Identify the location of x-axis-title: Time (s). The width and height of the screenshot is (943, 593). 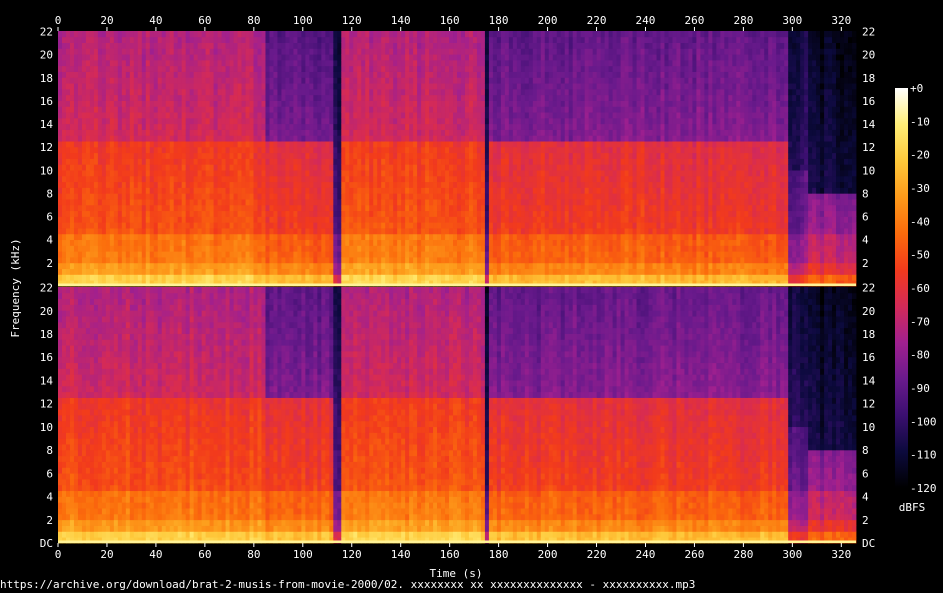
(456, 573).